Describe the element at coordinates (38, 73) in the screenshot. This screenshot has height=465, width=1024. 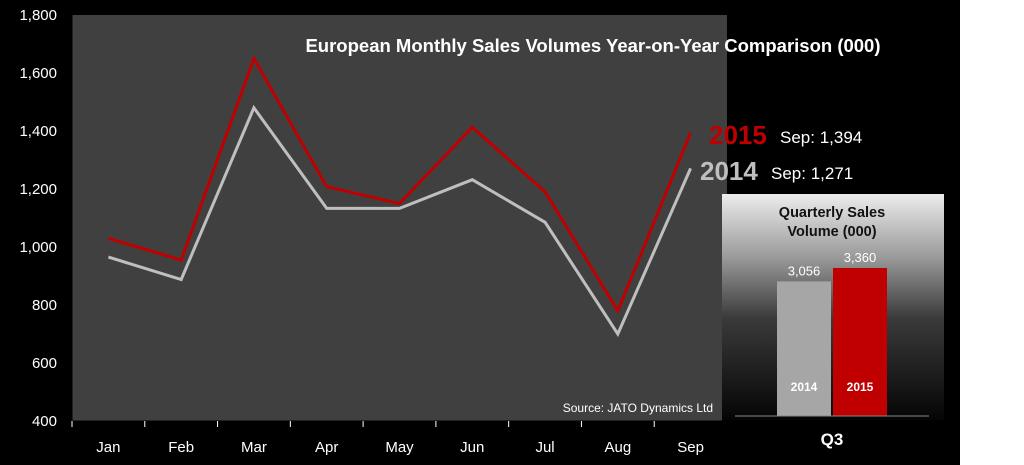
I see `y-tick-label: 1,600` at that location.